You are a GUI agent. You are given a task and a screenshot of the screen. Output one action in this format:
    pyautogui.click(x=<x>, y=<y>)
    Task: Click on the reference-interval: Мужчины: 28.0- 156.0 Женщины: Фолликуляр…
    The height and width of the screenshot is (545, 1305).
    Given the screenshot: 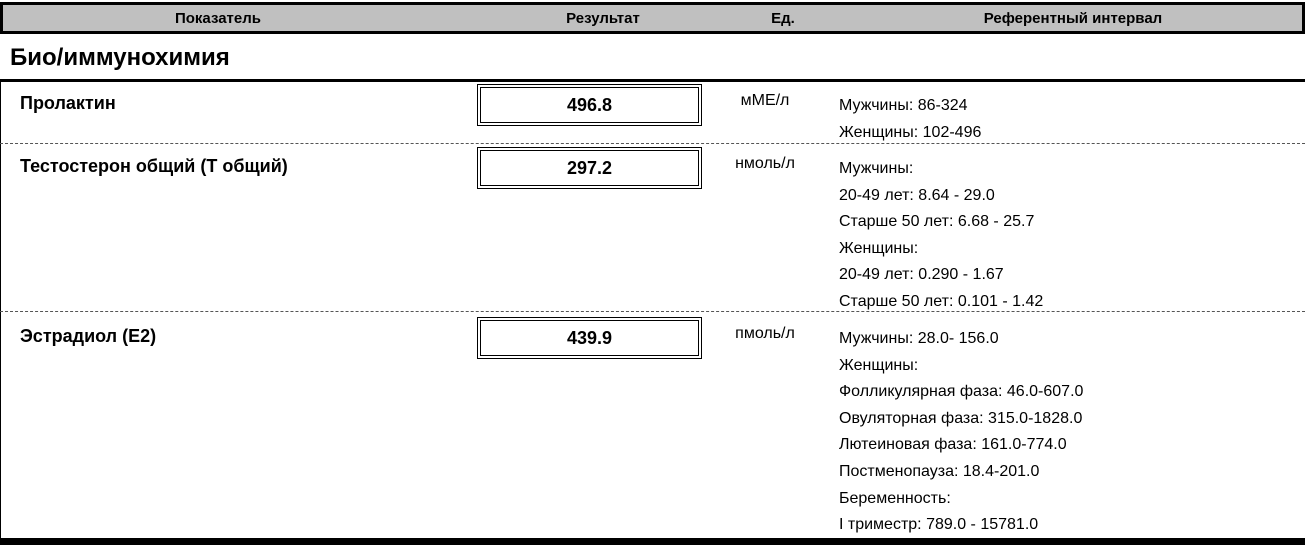 What is the action you would take?
    pyautogui.click(x=961, y=432)
    